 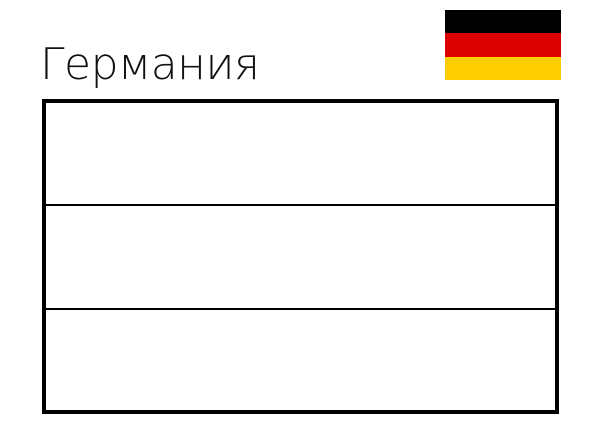 What do you see at coordinates (503, 68) in the screenshot?
I see `flag-stripe-gold` at bounding box center [503, 68].